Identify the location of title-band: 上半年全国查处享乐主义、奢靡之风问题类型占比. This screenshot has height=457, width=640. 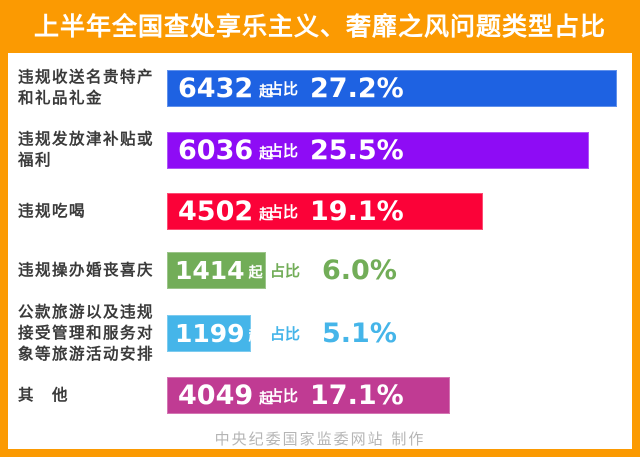
(320, 26).